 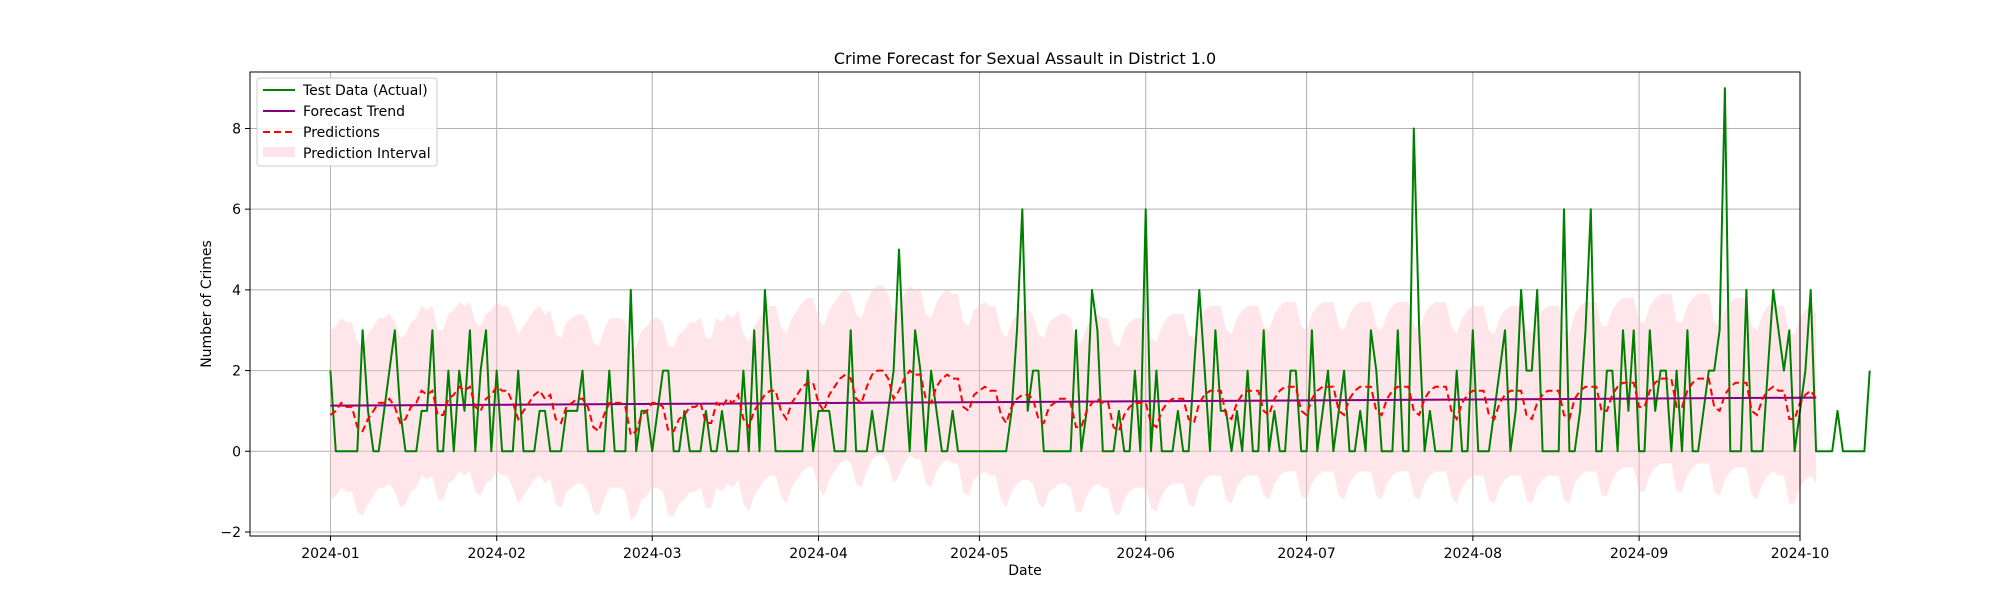 What do you see at coordinates (236, 452) in the screenshot?
I see `y-tick-label: 0` at bounding box center [236, 452].